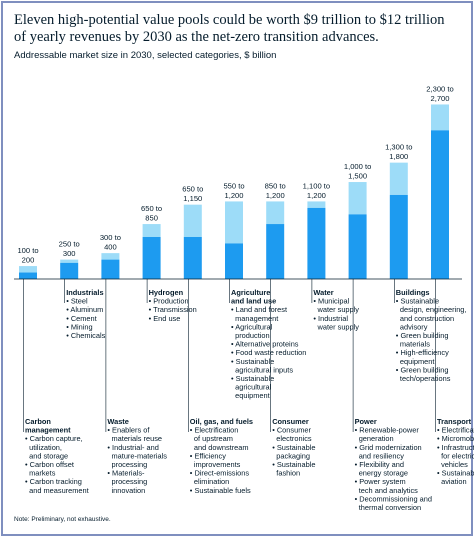 This screenshot has width=474, height=537. Describe the element at coordinates (286, 473) in the screenshot. I see `category-item-6-2-1: fashion` at that location.